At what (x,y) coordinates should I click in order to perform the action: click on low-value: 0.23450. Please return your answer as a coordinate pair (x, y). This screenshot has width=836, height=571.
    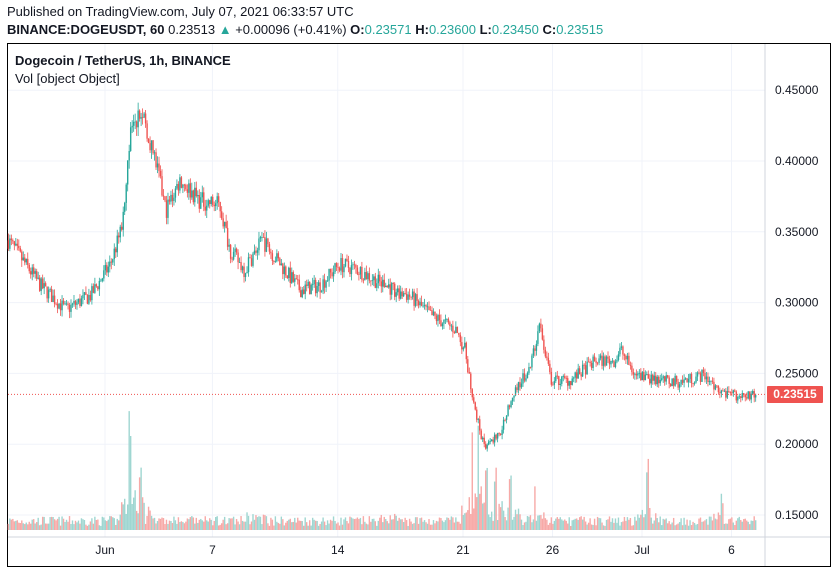
    Looking at the image, I should click on (515, 29).